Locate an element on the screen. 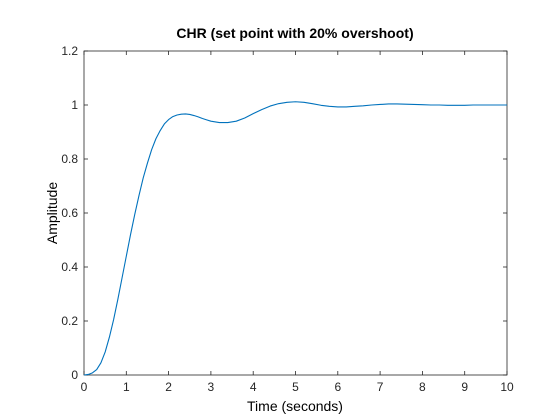  x-tick-label: 1 is located at coordinates (126, 387).